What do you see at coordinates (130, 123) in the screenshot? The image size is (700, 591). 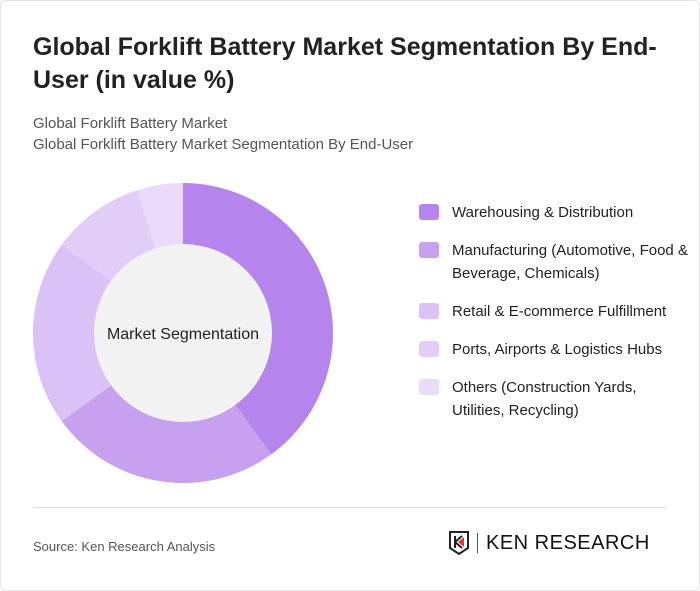 I see `subtitle-market: Global Forklift Battery Market` at bounding box center [130, 123].